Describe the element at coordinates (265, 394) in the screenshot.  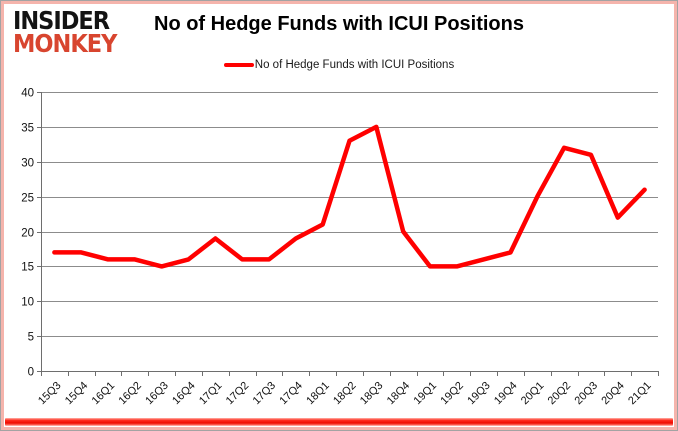
I see `x-axis-label: 17Q3` at that location.